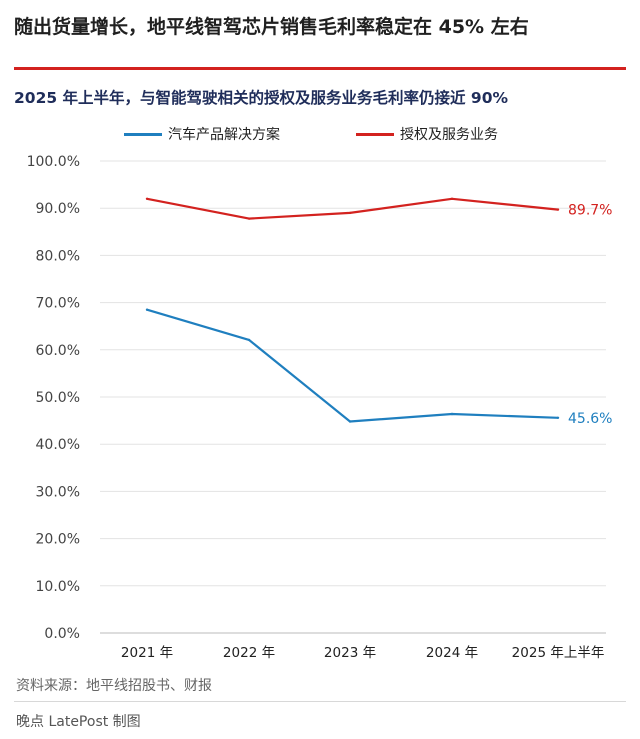  Describe the element at coordinates (320, 701) in the screenshot. I see `footer-divider` at that location.